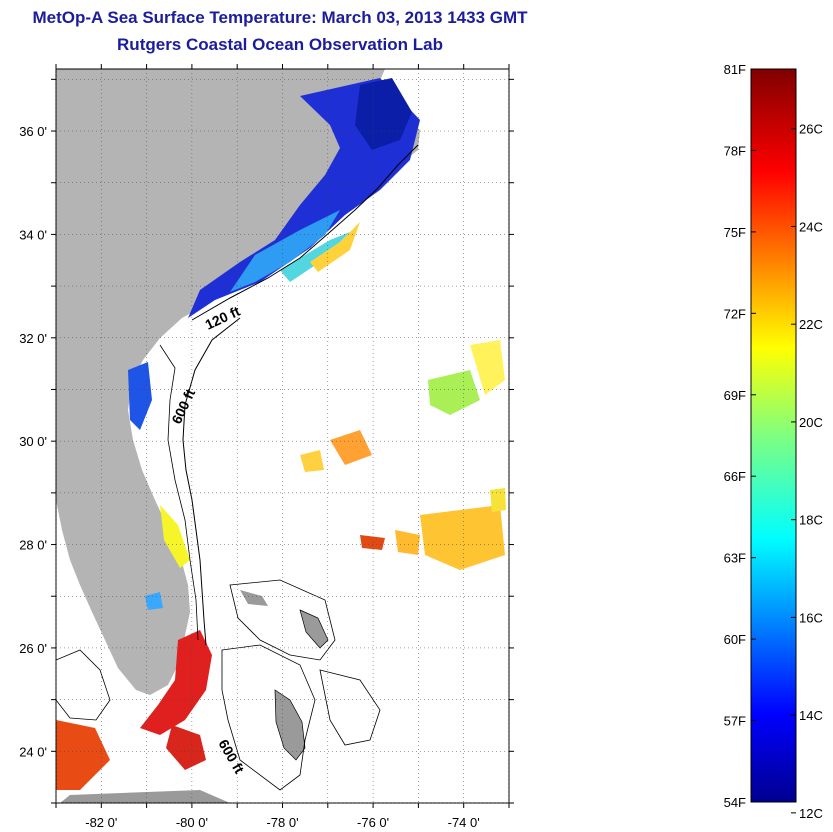 The width and height of the screenshot is (833, 832). I want to click on land-andros, so click(290, 725).